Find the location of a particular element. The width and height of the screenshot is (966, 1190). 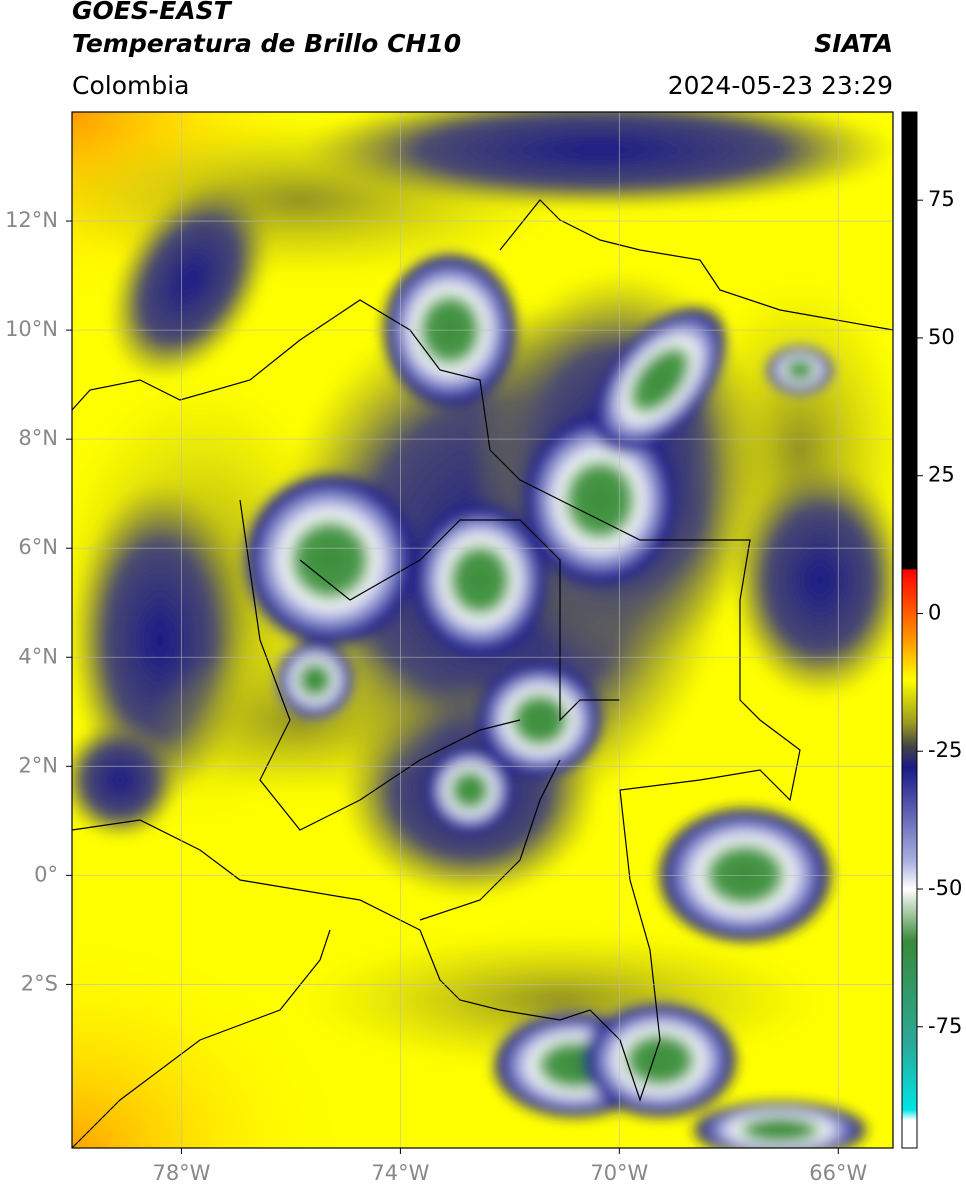

source: SIATA is located at coordinates (853, 43).